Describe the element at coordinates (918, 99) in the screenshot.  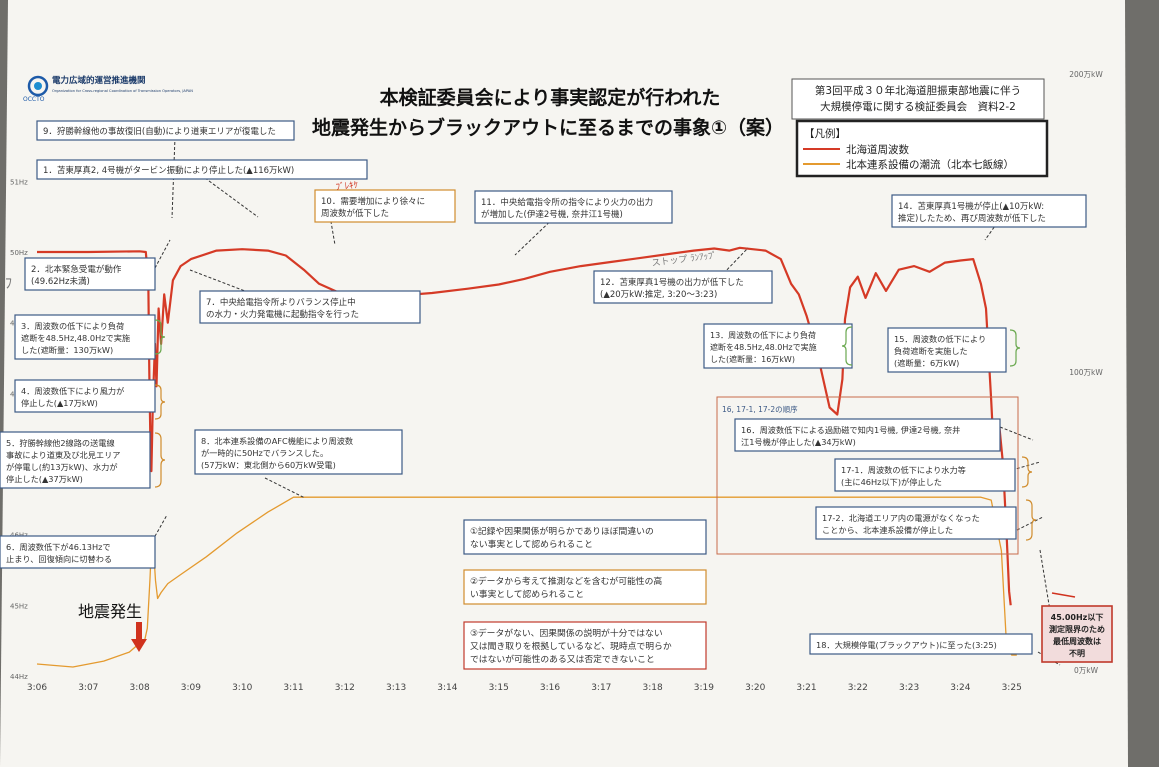
I see `committee-box` at that location.